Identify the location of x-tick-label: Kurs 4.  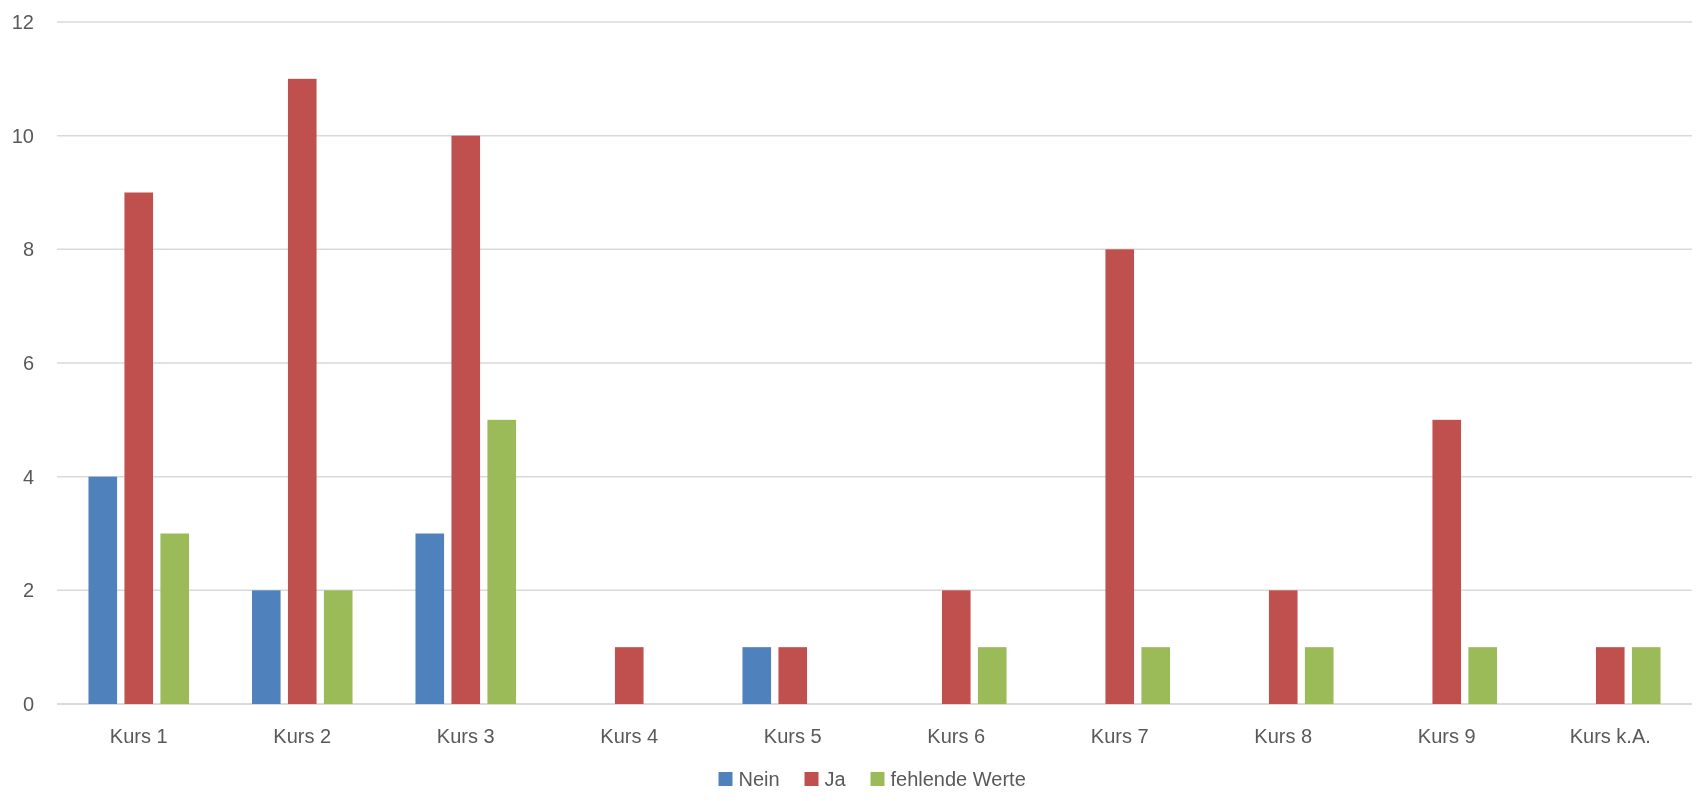
(629, 736).